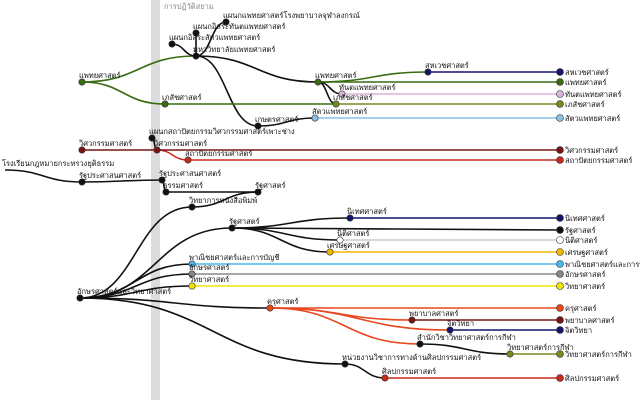 The width and height of the screenshot is (640, 400). Describe the element at coordinates (234, 257) in the screenshot. I see `node-label: พาณิชยศาสตร์และการบัญชี` at that location.